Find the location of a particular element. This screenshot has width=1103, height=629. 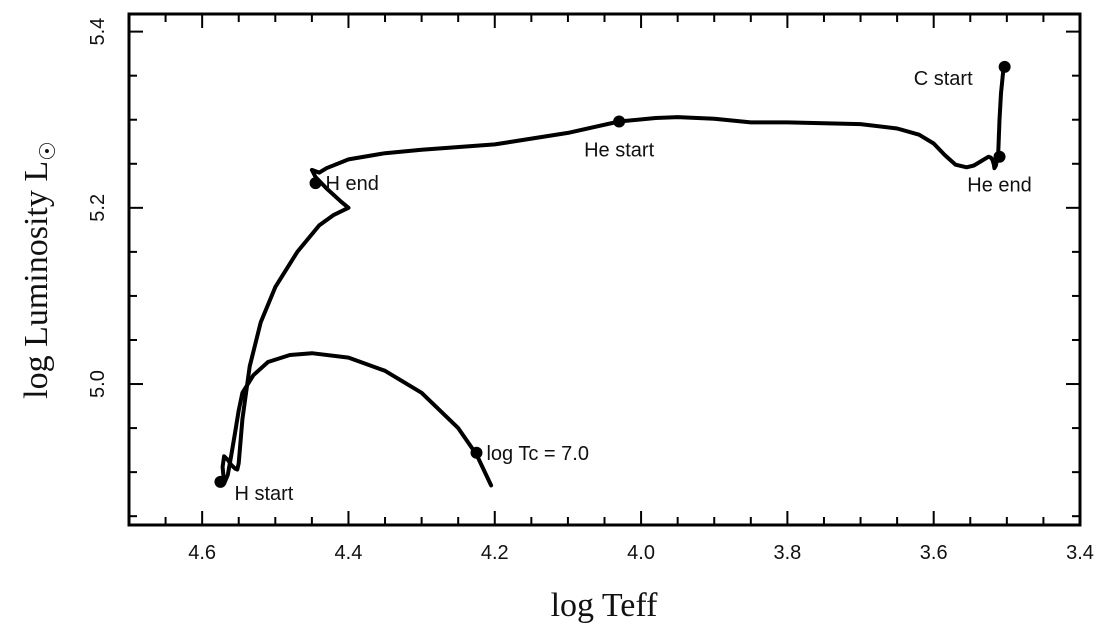

x-tick-label: 4.0 is located at coordinates (641, 553).